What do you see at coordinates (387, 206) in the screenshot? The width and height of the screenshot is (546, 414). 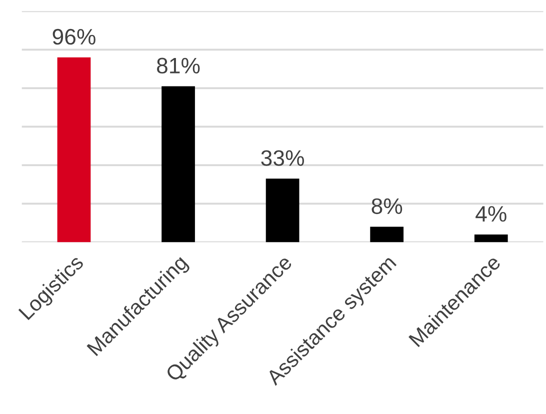 I see `data-label: 8%` at bounding box center [387, 206].